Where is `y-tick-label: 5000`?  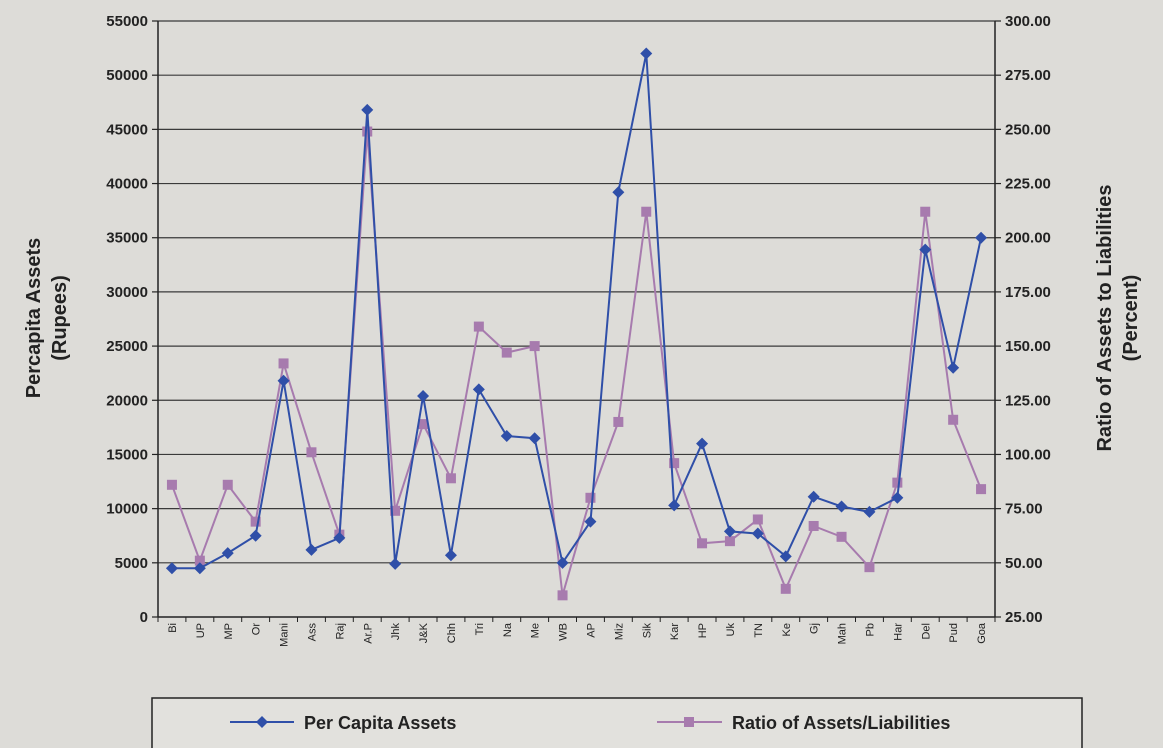
y-tick-label: 5000 is located at coordinates (131, 563).